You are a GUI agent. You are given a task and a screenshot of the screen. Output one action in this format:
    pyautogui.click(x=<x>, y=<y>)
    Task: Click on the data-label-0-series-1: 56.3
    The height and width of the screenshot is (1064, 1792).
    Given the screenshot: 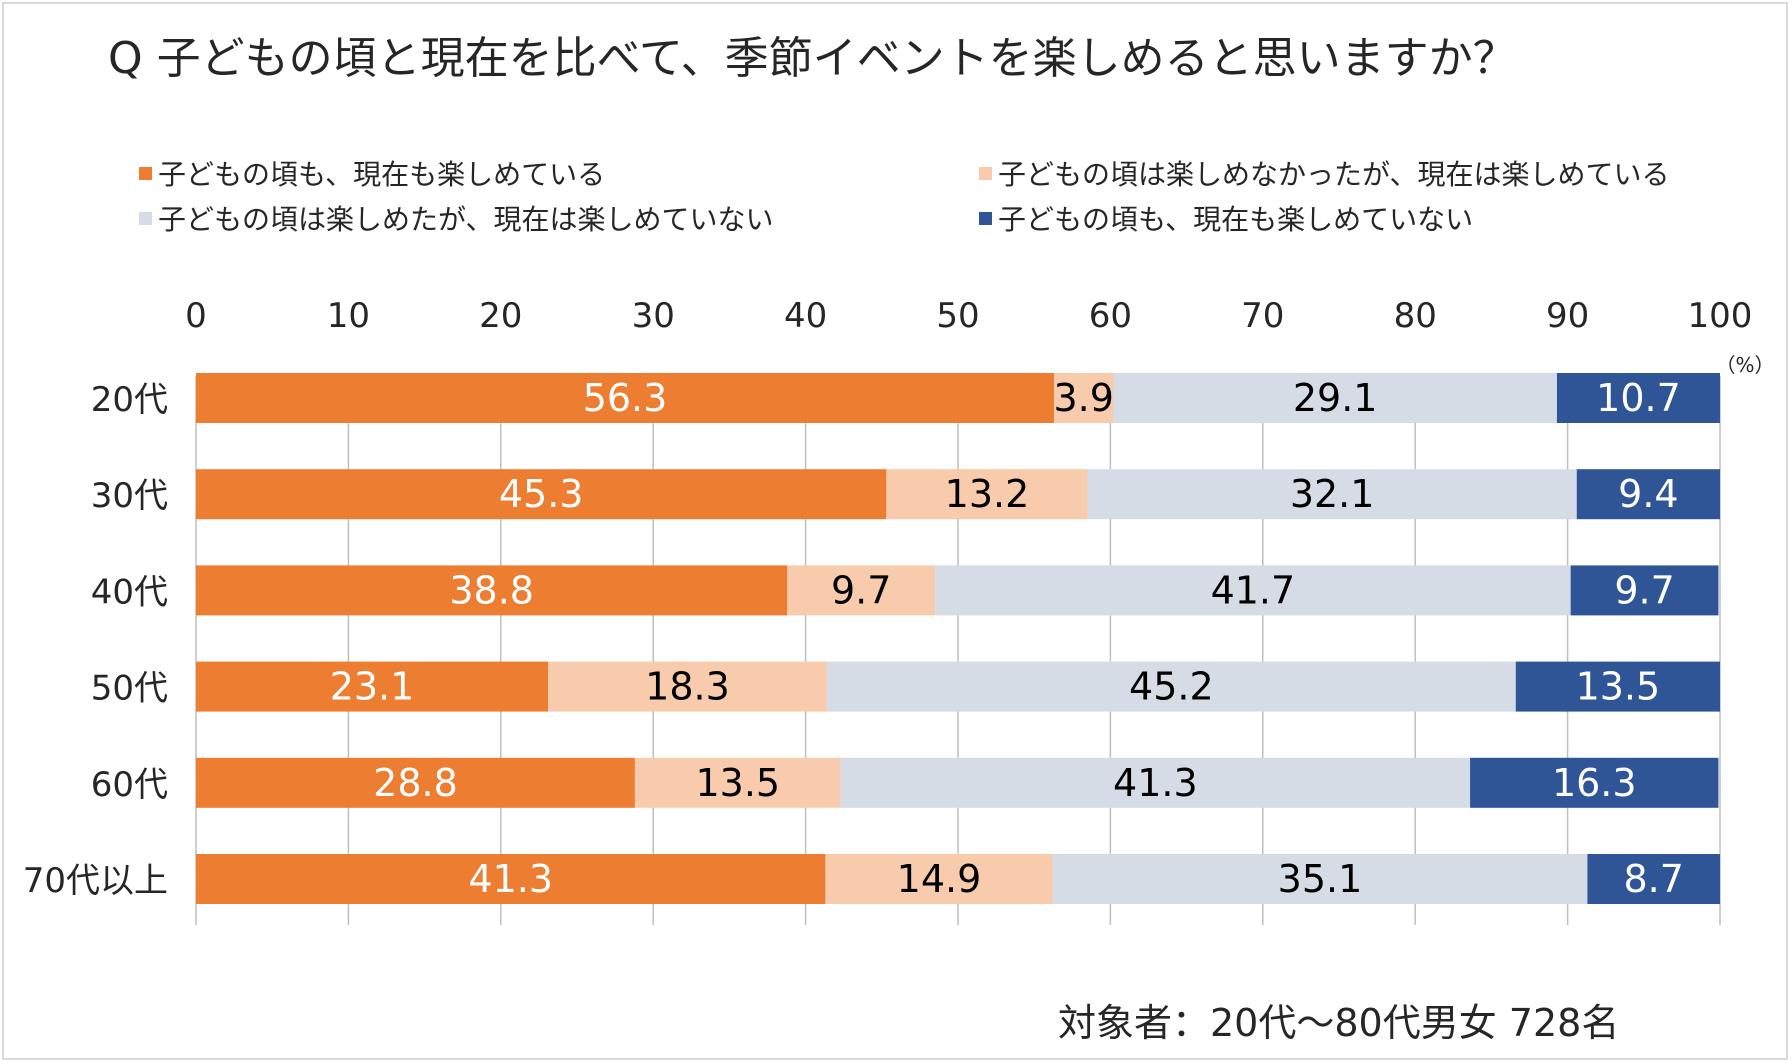 What is the action you would take?
    pyautogui.click(x=625, y=398)
    